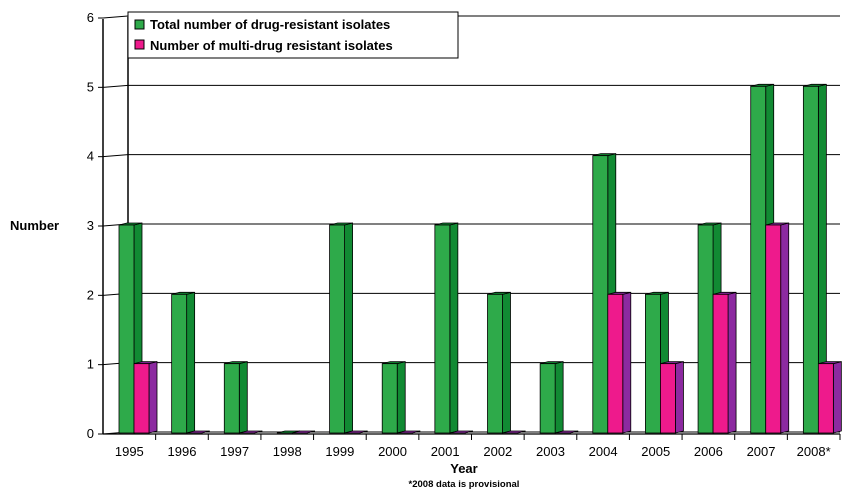 Image resolution: width=842 pixels, height=489 pixels. What do you see at coordinates (463, 468) in the screenshot?
I see `x-axis-label: Year` at bounding box center [463, 468].